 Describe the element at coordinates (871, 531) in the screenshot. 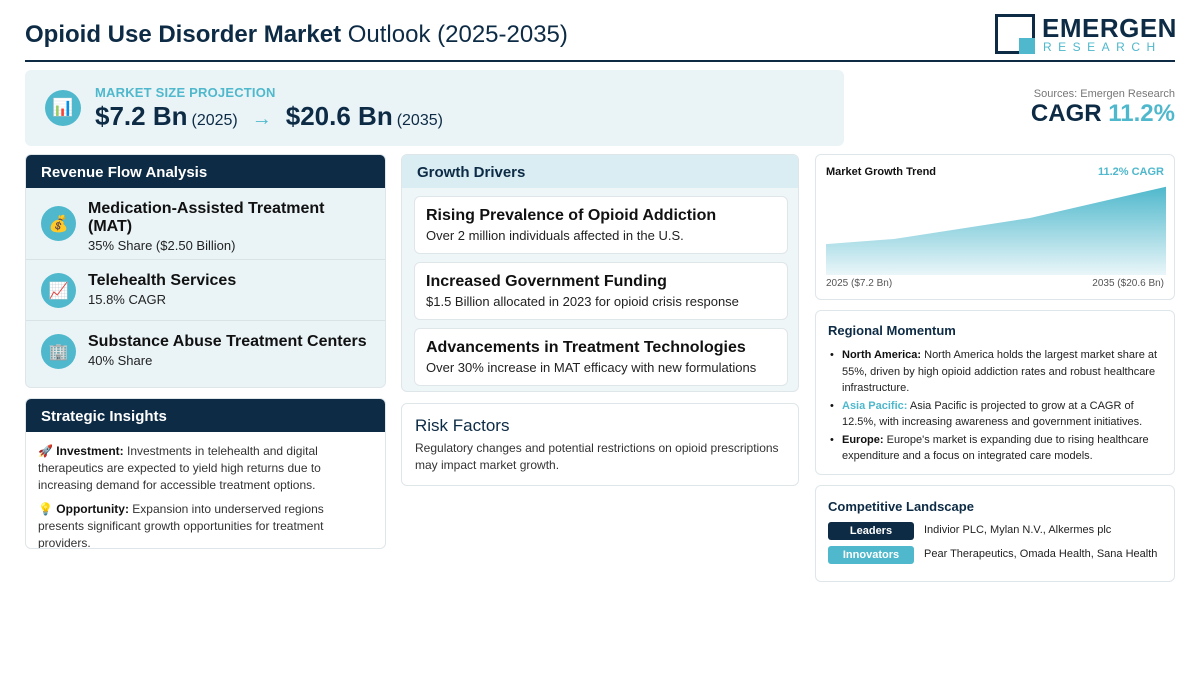

I see `leaders-badge: Leaders` at that location.